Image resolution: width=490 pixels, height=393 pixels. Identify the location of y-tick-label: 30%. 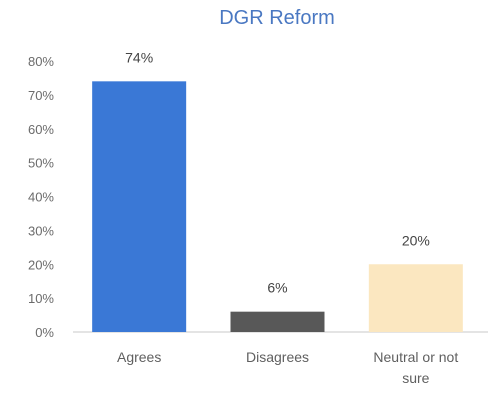
(41, 230).